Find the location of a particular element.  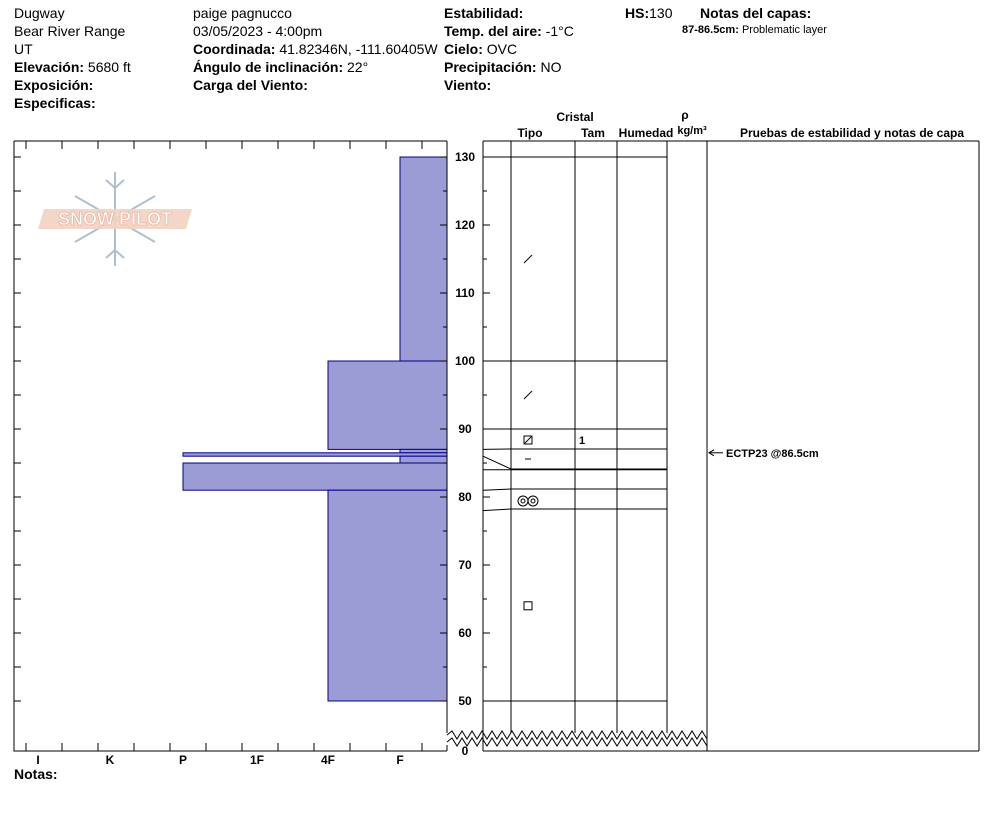

svg-text: SNOW PILOT is located at coordinates (115, 219).